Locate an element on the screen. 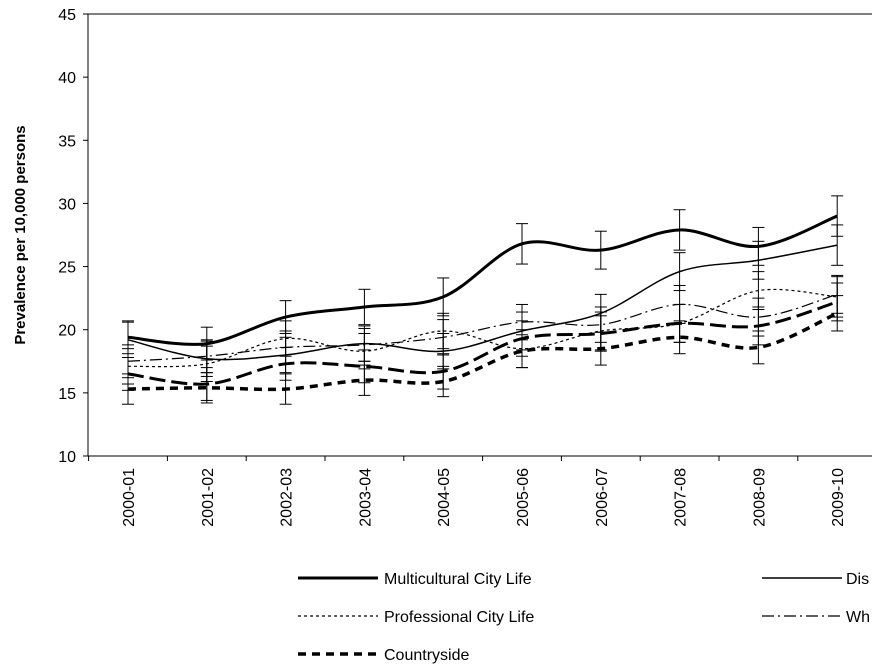 The width and height of the screenshot is (872, 669). legend-label: Multicultural City Life is located at coordinates (458, 579).